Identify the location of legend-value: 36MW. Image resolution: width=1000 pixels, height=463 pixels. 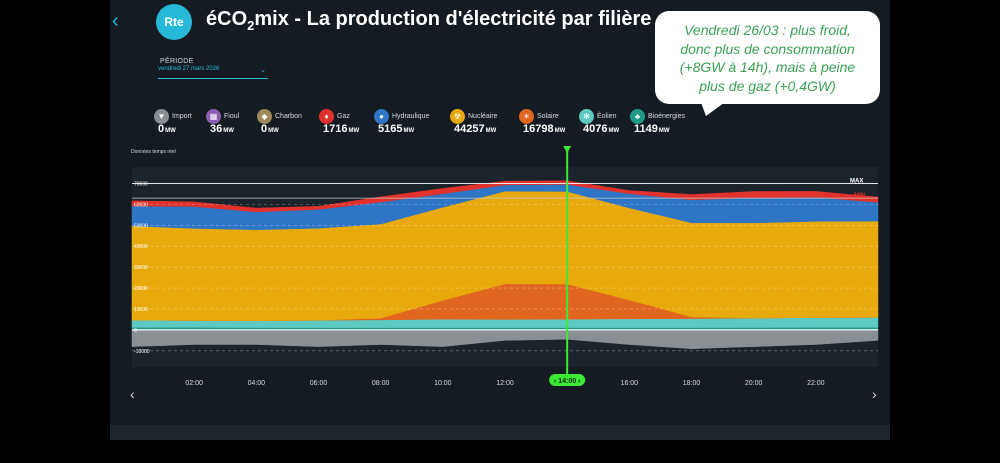
(222, 129).